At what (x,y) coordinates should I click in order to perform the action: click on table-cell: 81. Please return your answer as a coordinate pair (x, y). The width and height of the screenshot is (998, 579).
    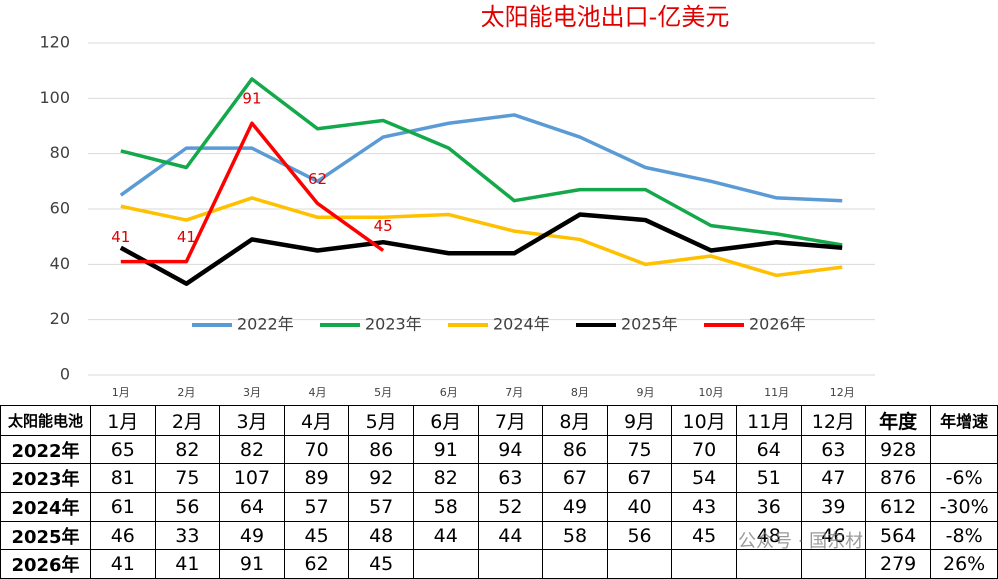
    Looking at the image, I should click on (123, 478).